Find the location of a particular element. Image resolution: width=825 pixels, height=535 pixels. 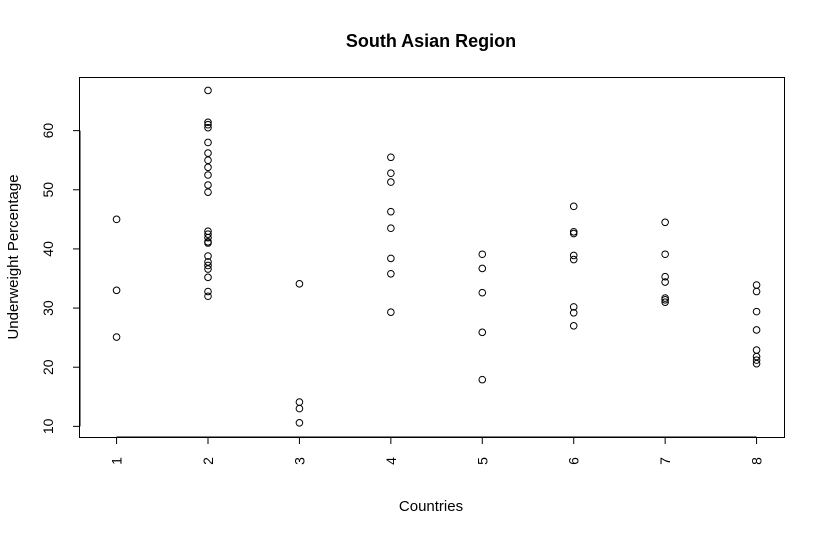

y-axis-label: Underweight Percentage is located at coordinates (13, 256).